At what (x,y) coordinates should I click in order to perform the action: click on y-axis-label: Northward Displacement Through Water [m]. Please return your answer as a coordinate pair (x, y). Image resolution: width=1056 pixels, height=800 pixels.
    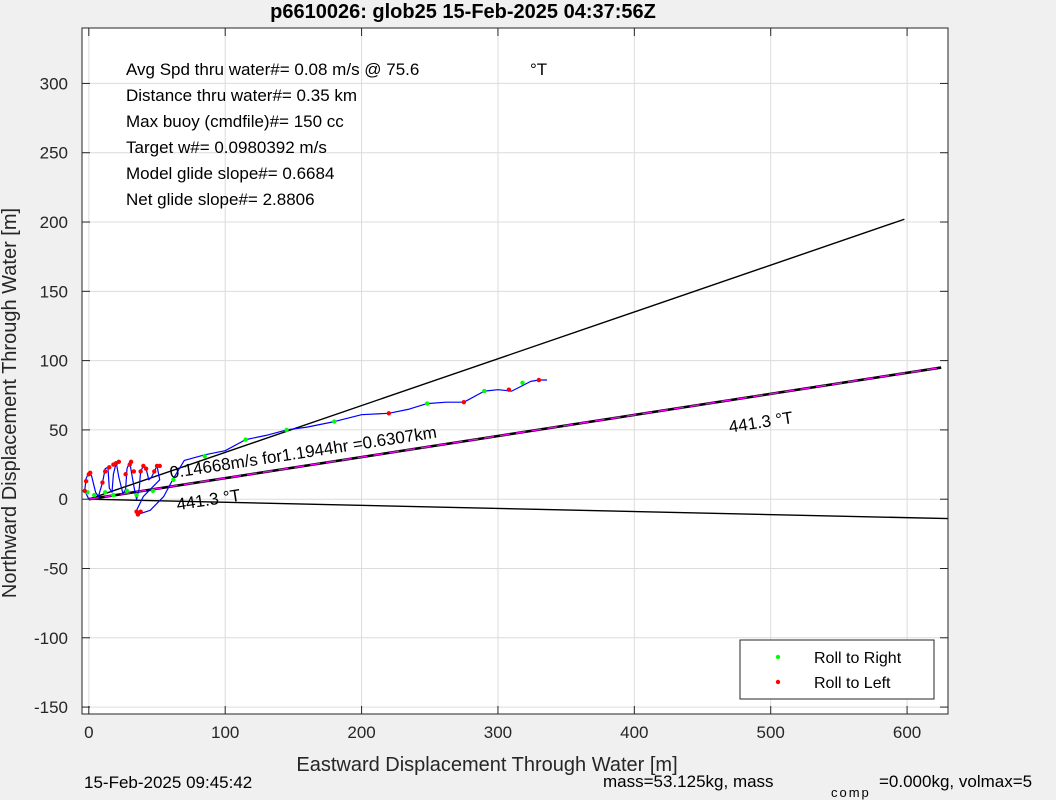
    Looking at the image, I should click on (10, 403).